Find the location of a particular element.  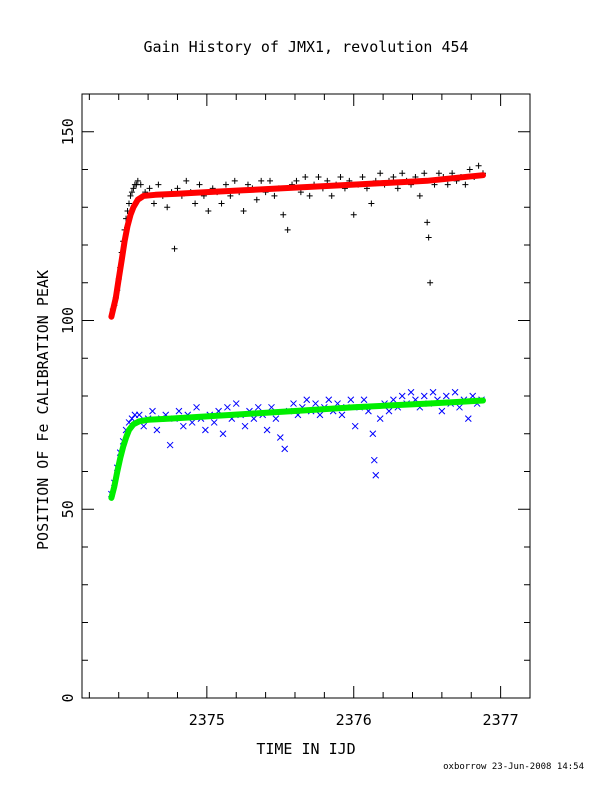

y-tick-label: 50 is located at coordinates (68, 509).